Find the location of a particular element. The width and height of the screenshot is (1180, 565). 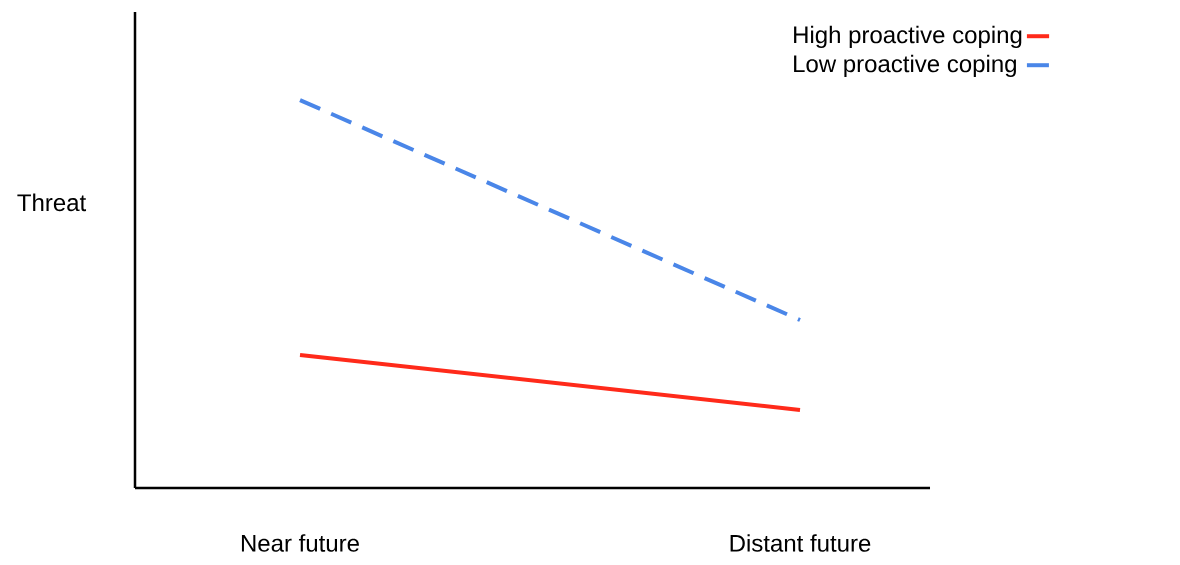

x-tick-label: Distant future is located at coordinates (800, 543).